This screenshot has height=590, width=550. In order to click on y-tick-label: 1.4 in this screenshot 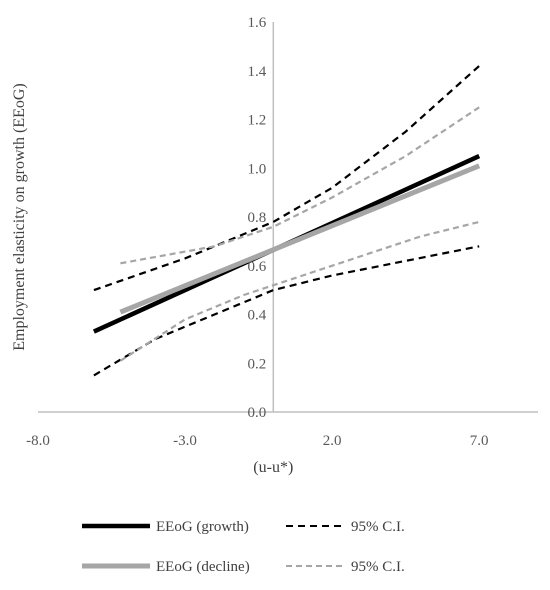, I will do `click(257, 72)`.